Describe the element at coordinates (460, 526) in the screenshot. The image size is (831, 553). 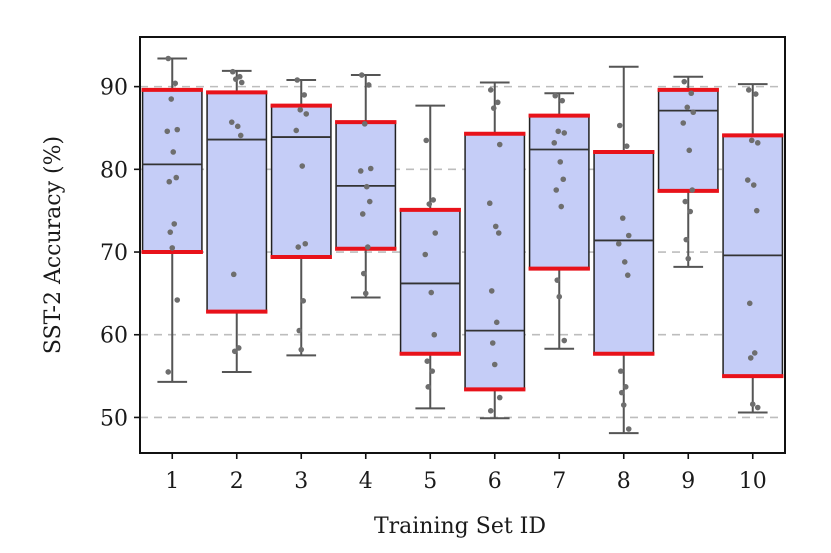
I see `x-axis-label: Training Set ID` at that location.